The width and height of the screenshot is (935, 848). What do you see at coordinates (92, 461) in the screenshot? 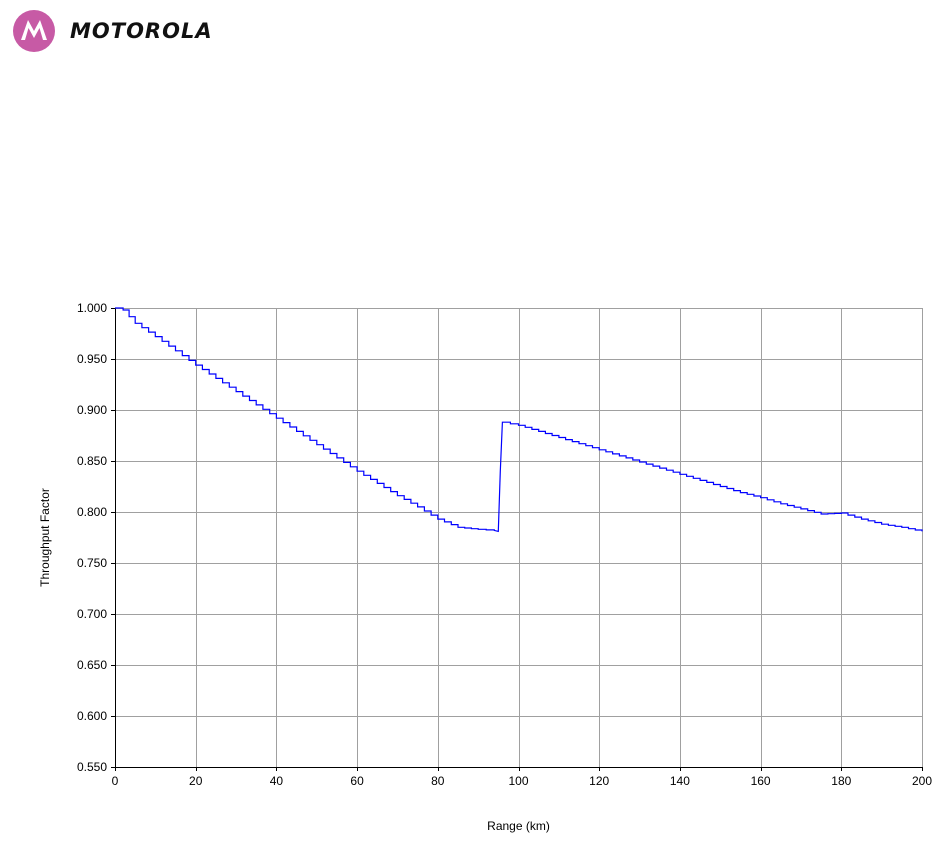
I see `y-tick-label: 0.850` at bounding box center [92, 461].